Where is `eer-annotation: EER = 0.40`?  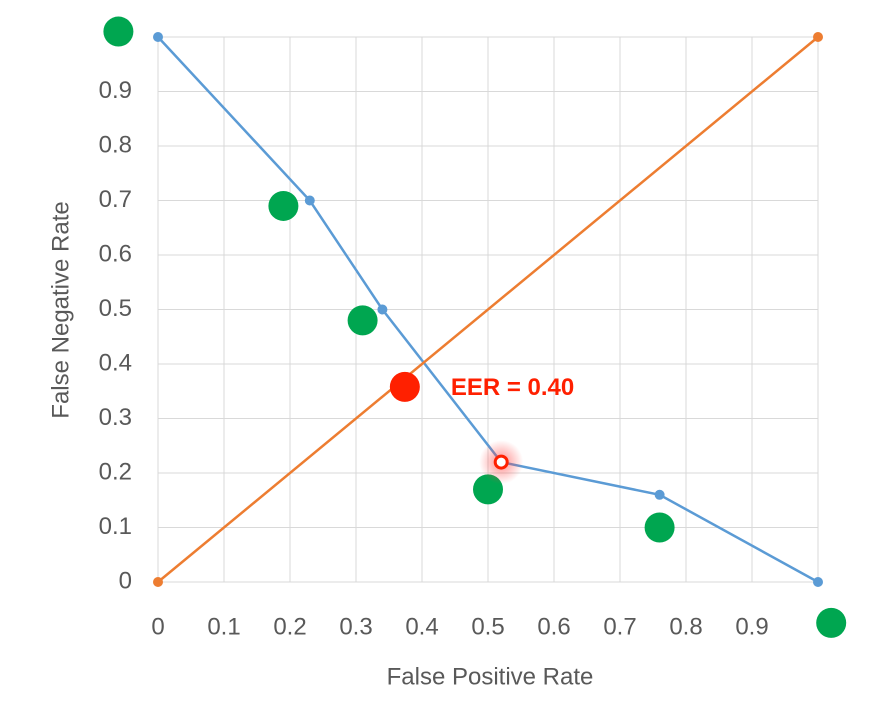 eer-annotation: EER = 0.40 is located at coordinates (512, 387).